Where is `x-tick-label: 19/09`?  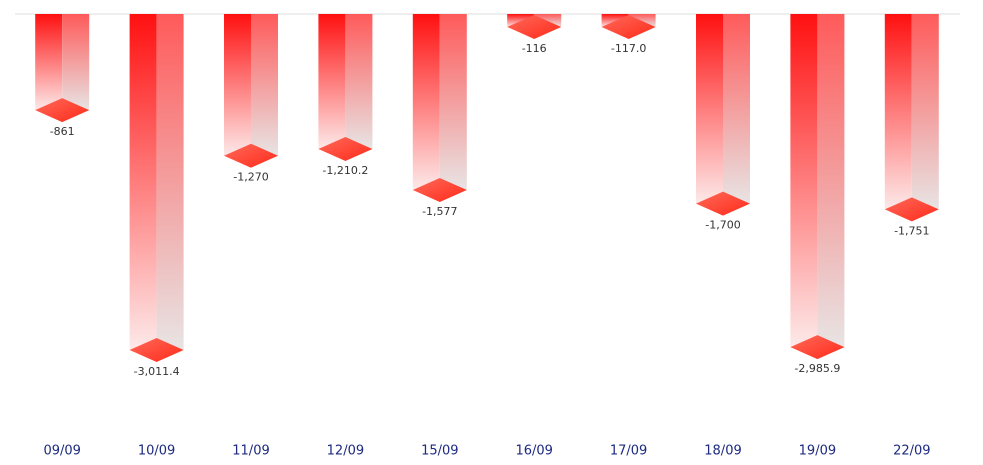 x-tick-label: 19/09 is located at coordinates (817, 451).